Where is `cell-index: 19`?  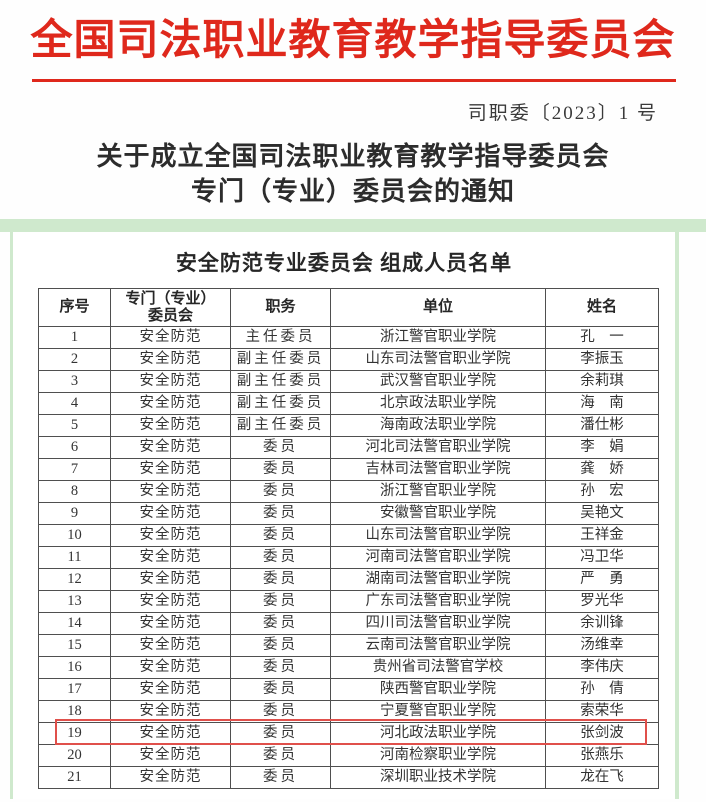
cell-index: 19 is located at coordinates (74, 733).